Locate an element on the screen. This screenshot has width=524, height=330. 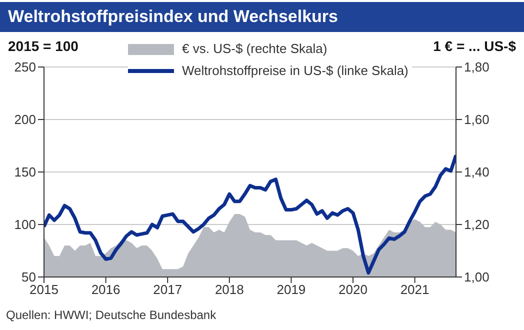
y-axis-title: 2015 = 100 is located at coordinates (43, 46).